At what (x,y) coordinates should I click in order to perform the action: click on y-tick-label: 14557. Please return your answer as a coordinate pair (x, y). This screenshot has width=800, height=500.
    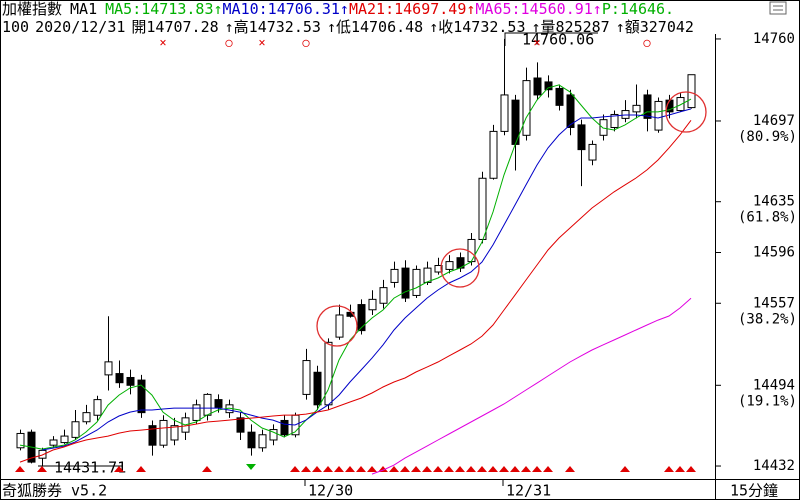
    Looking at the image, I should click on (774, 303).